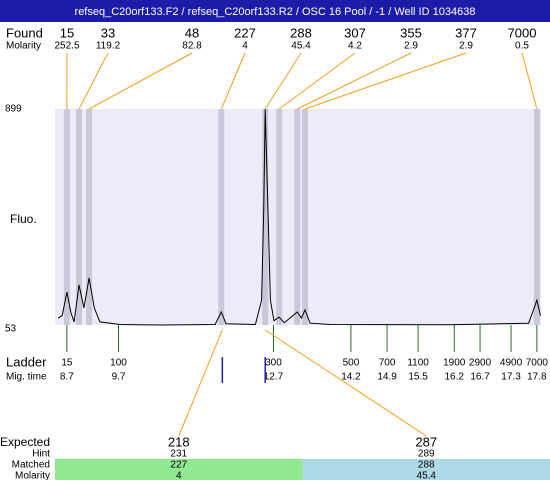 The image size is (550, 485). What do you see at coordinates (67, 32) in the screenshot?
I see `found-size: 15` at bounding box center [67, 32].